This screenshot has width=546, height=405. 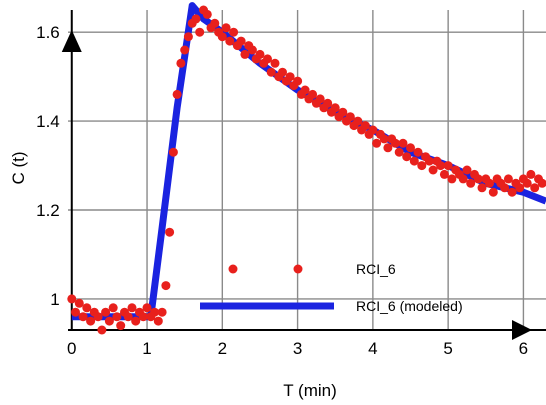 What do you see at coordinates (54, 299) in the screenshot?
I see `y-tick-label: 1` at bounding box center [54, 299].